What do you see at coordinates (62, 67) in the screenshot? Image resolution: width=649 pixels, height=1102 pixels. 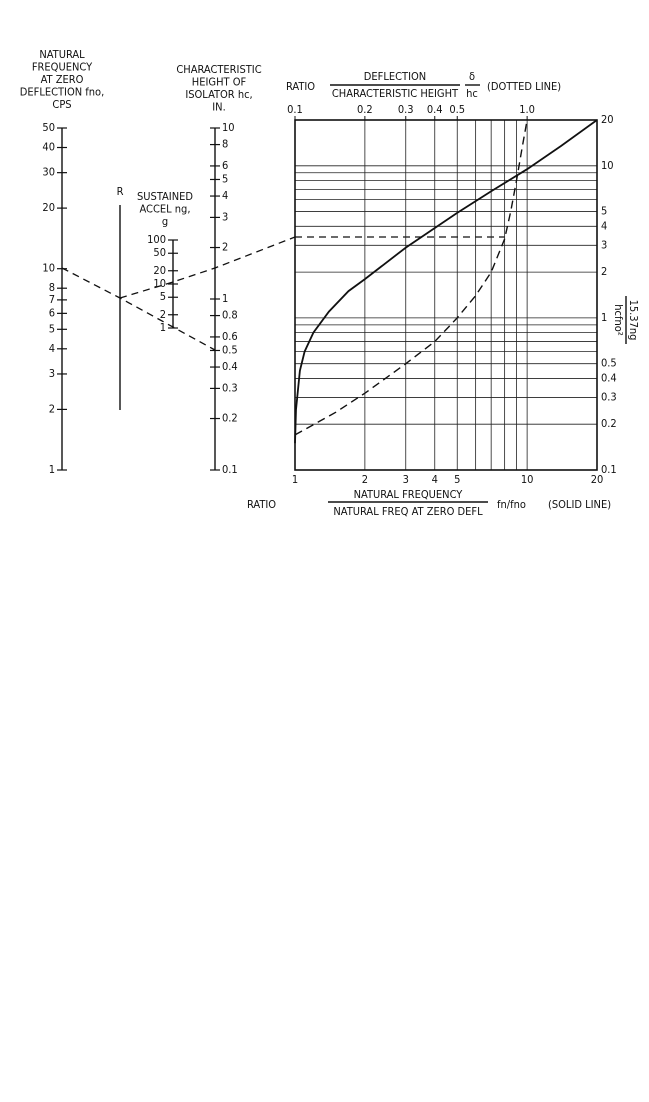 I see `scale-title: FREQUENCY` at bounding box center [62, 67].